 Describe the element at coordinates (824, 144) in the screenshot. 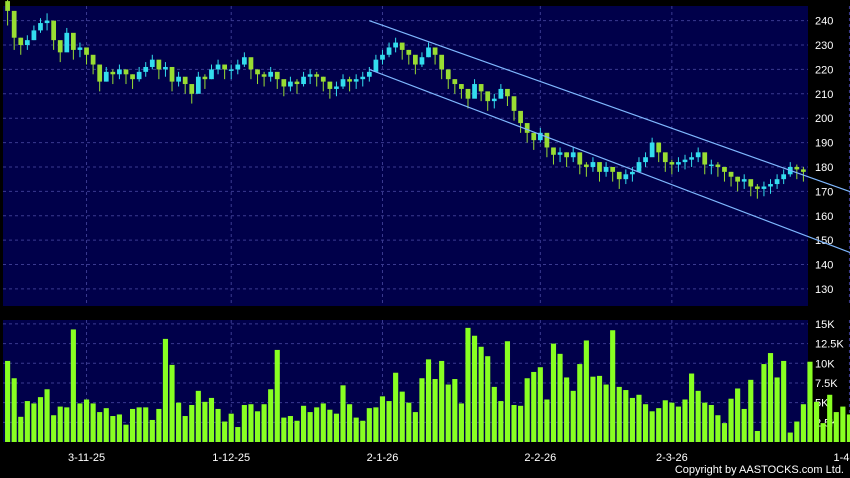

I see `price-tick-label: 190` at that location.